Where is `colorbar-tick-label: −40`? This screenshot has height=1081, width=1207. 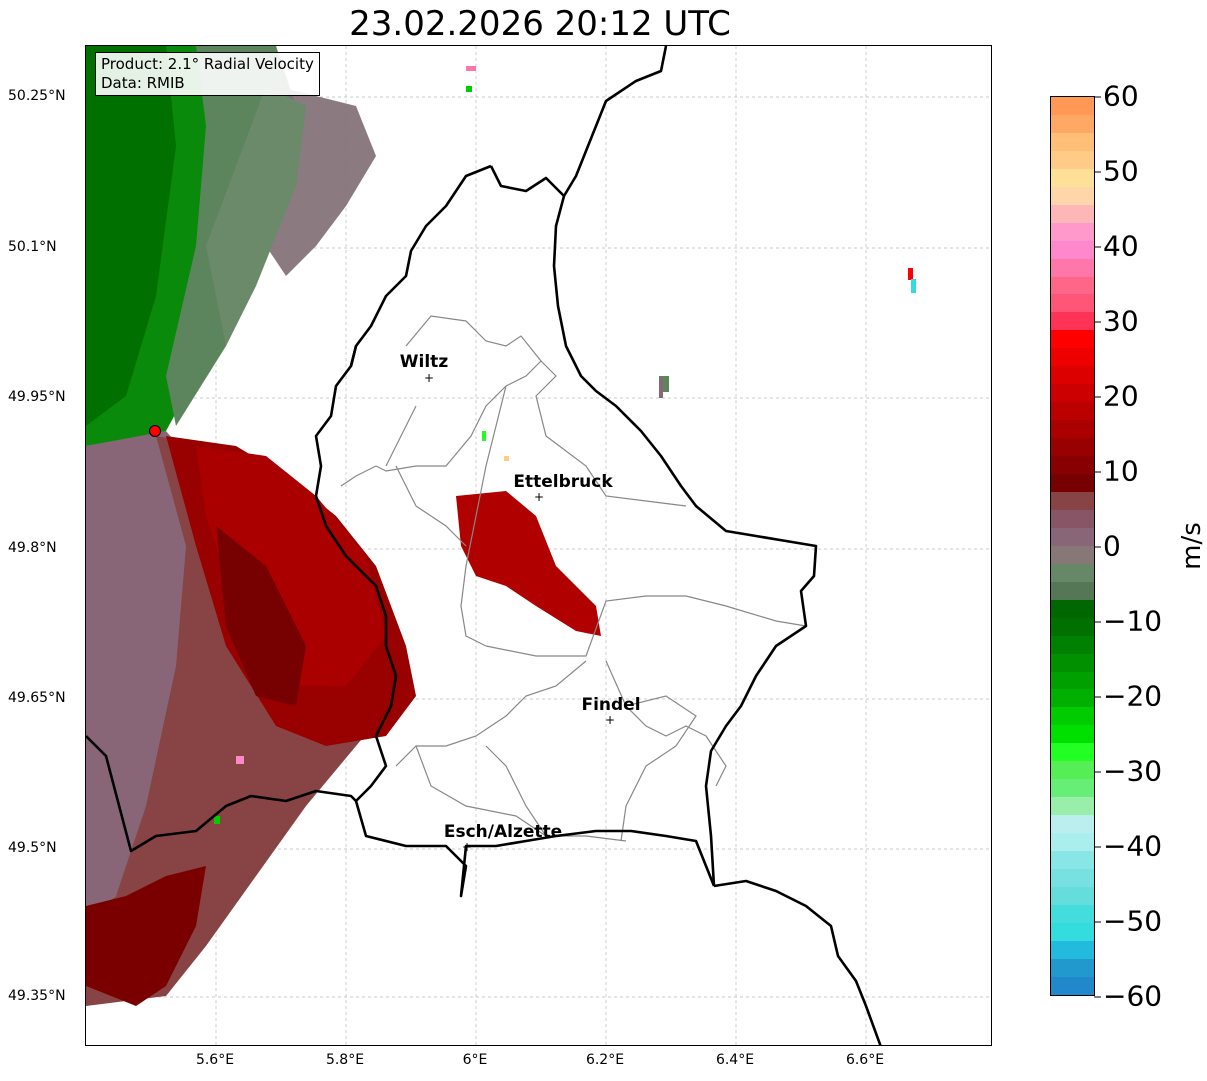 colorbar-tick-label: −40 is located at coordinates (1128, 846).